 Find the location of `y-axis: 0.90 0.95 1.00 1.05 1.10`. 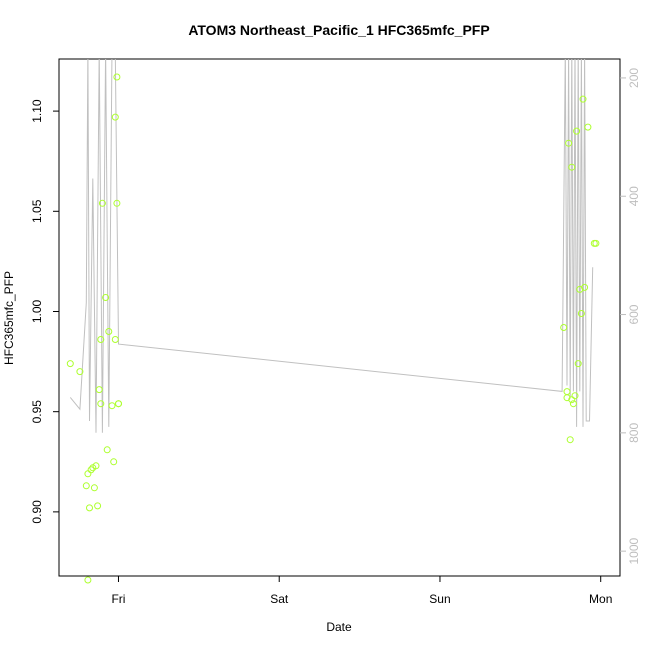

y-axis: 0.90 0.95 1.00 1.05 1.10 is located at coordinates (44, 311).